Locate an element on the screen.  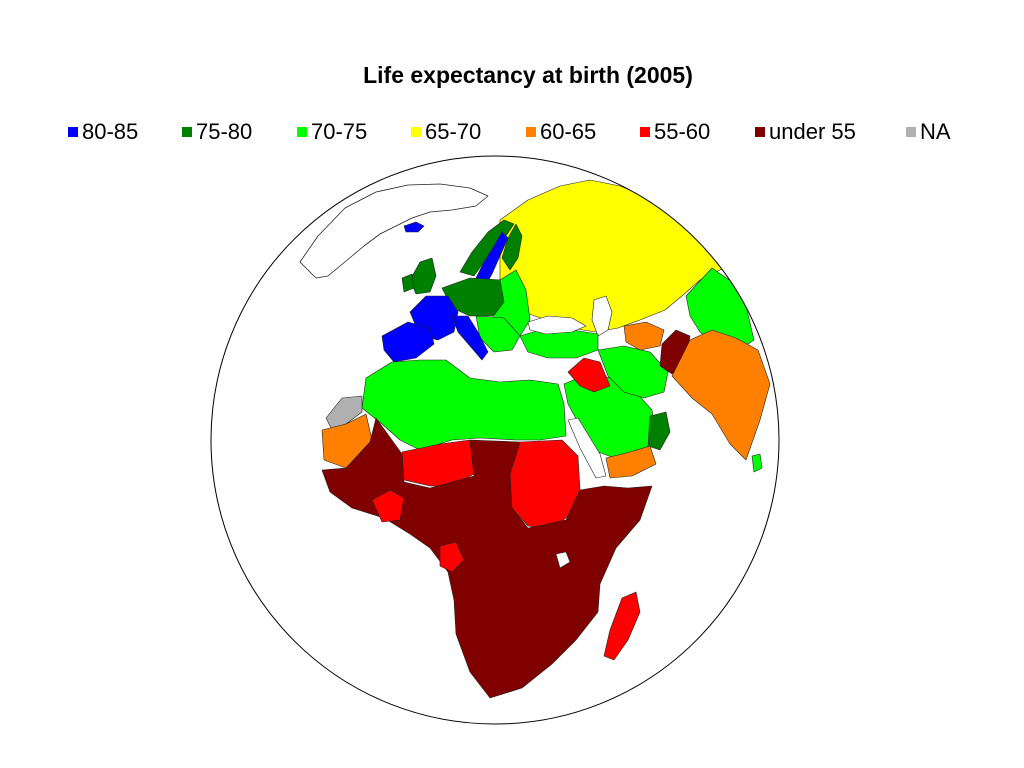
legend-label: 70-75 is located at coordinates (339, 131).